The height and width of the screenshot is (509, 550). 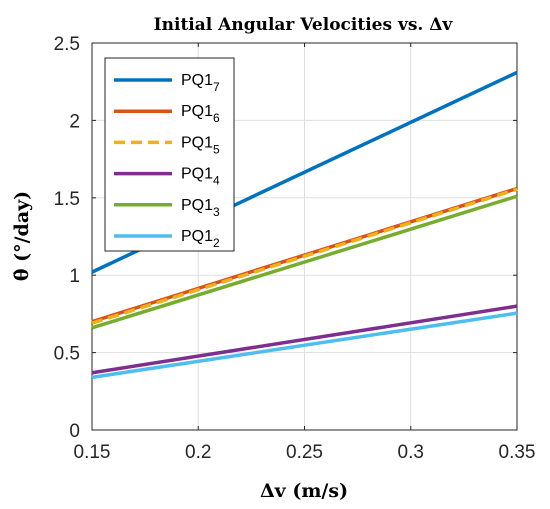 I want to click on x-tick-label: 0.35, so click(x=517, y=452).